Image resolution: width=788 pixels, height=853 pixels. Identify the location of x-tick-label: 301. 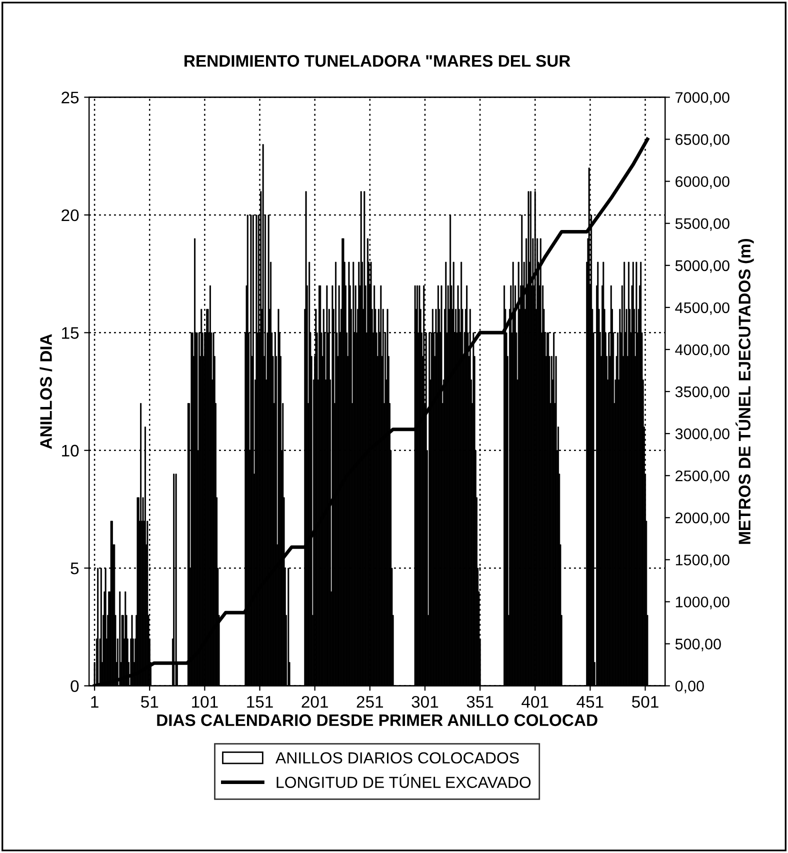
(425, 702).